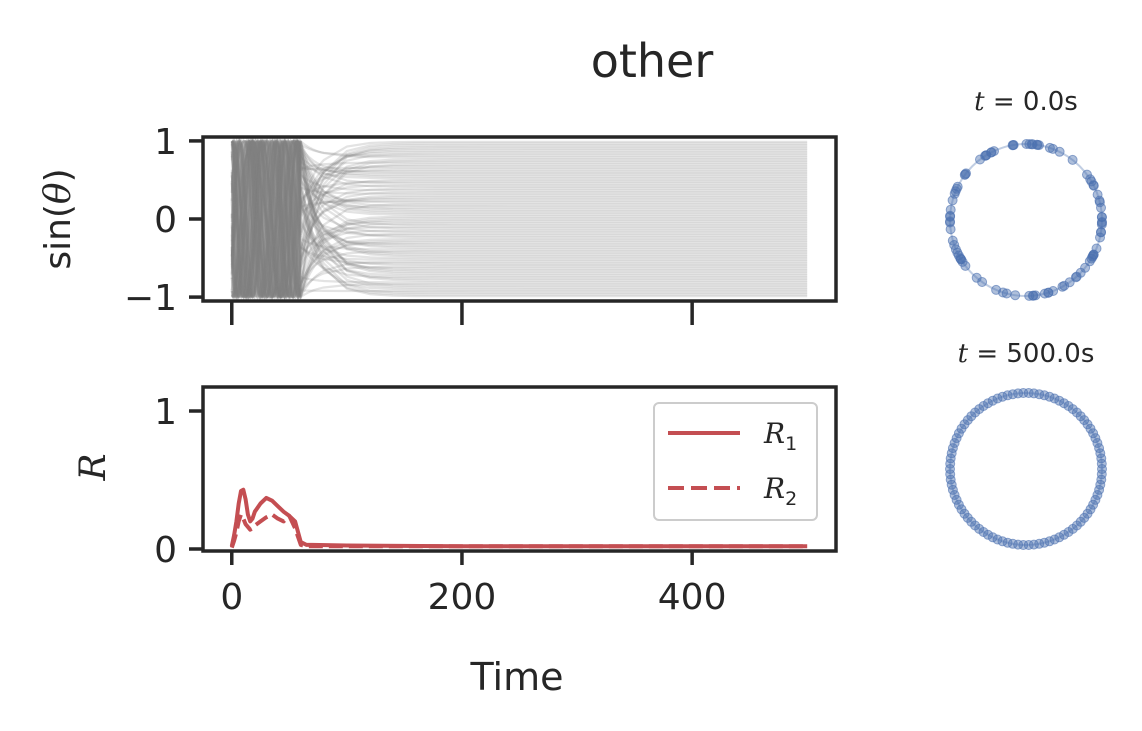 The width and height of the screenshot is (1142, 731). I want to click on top-y-label: sin(θ), so click(58, 218).